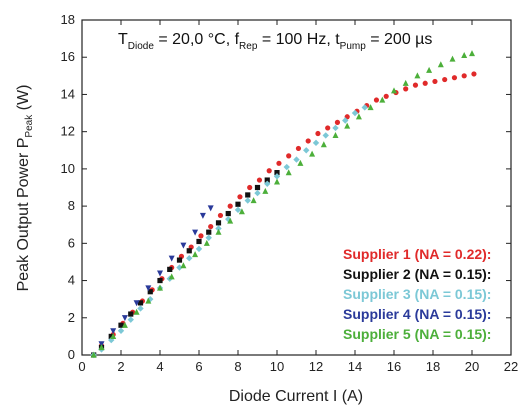 The image size is (518, 411). I want to click on legend-entry-supplier-2: Supplier 2 (NA = 0.15):, so click(417, 274).